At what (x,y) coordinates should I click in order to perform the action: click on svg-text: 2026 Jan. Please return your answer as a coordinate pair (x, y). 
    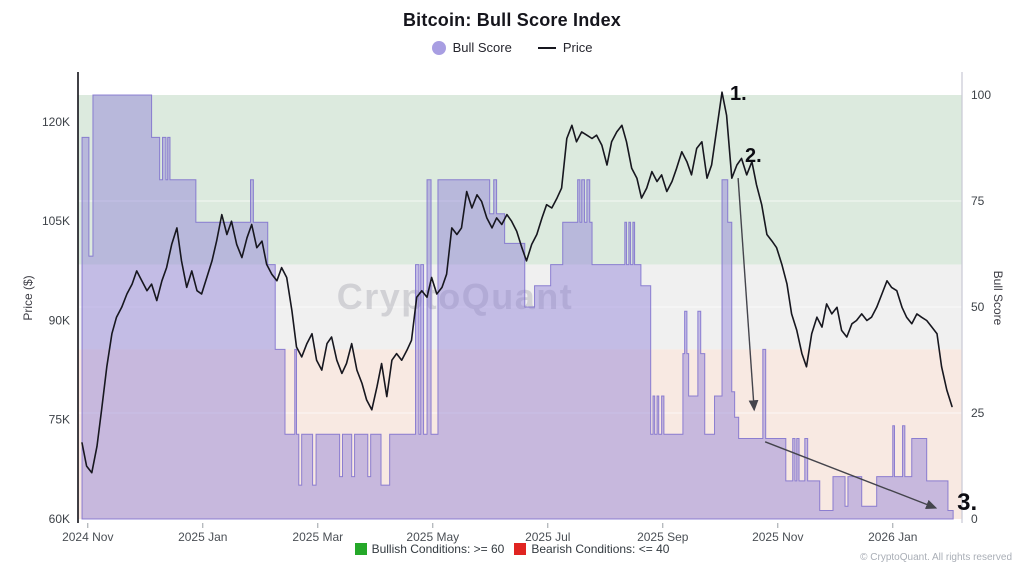
    Looking at the image, I should click on (892, 537).